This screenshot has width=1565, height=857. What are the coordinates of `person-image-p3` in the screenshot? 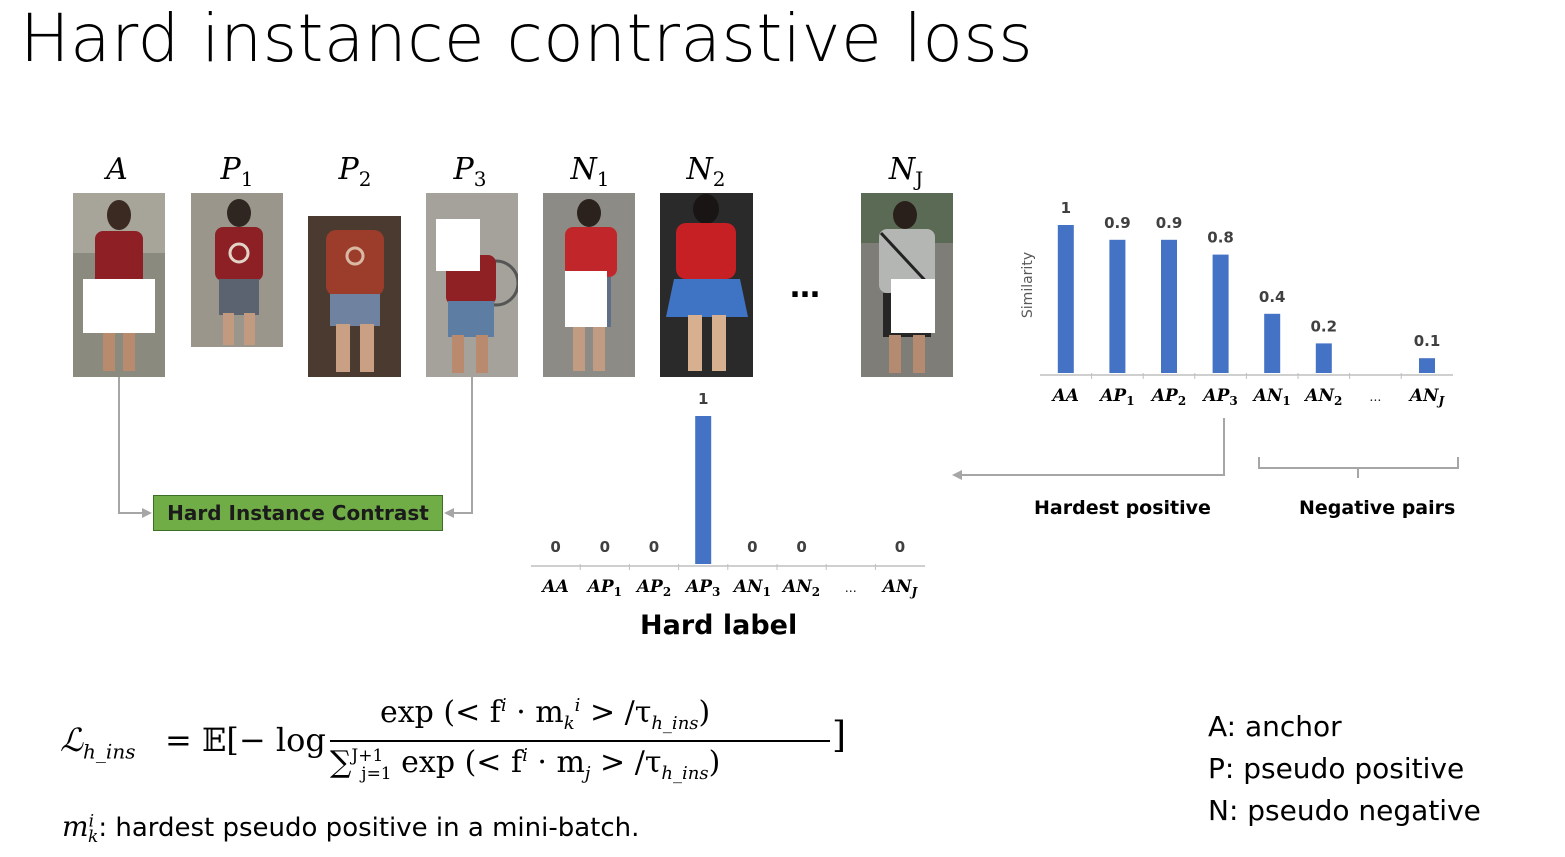 It's located at (472, 285).